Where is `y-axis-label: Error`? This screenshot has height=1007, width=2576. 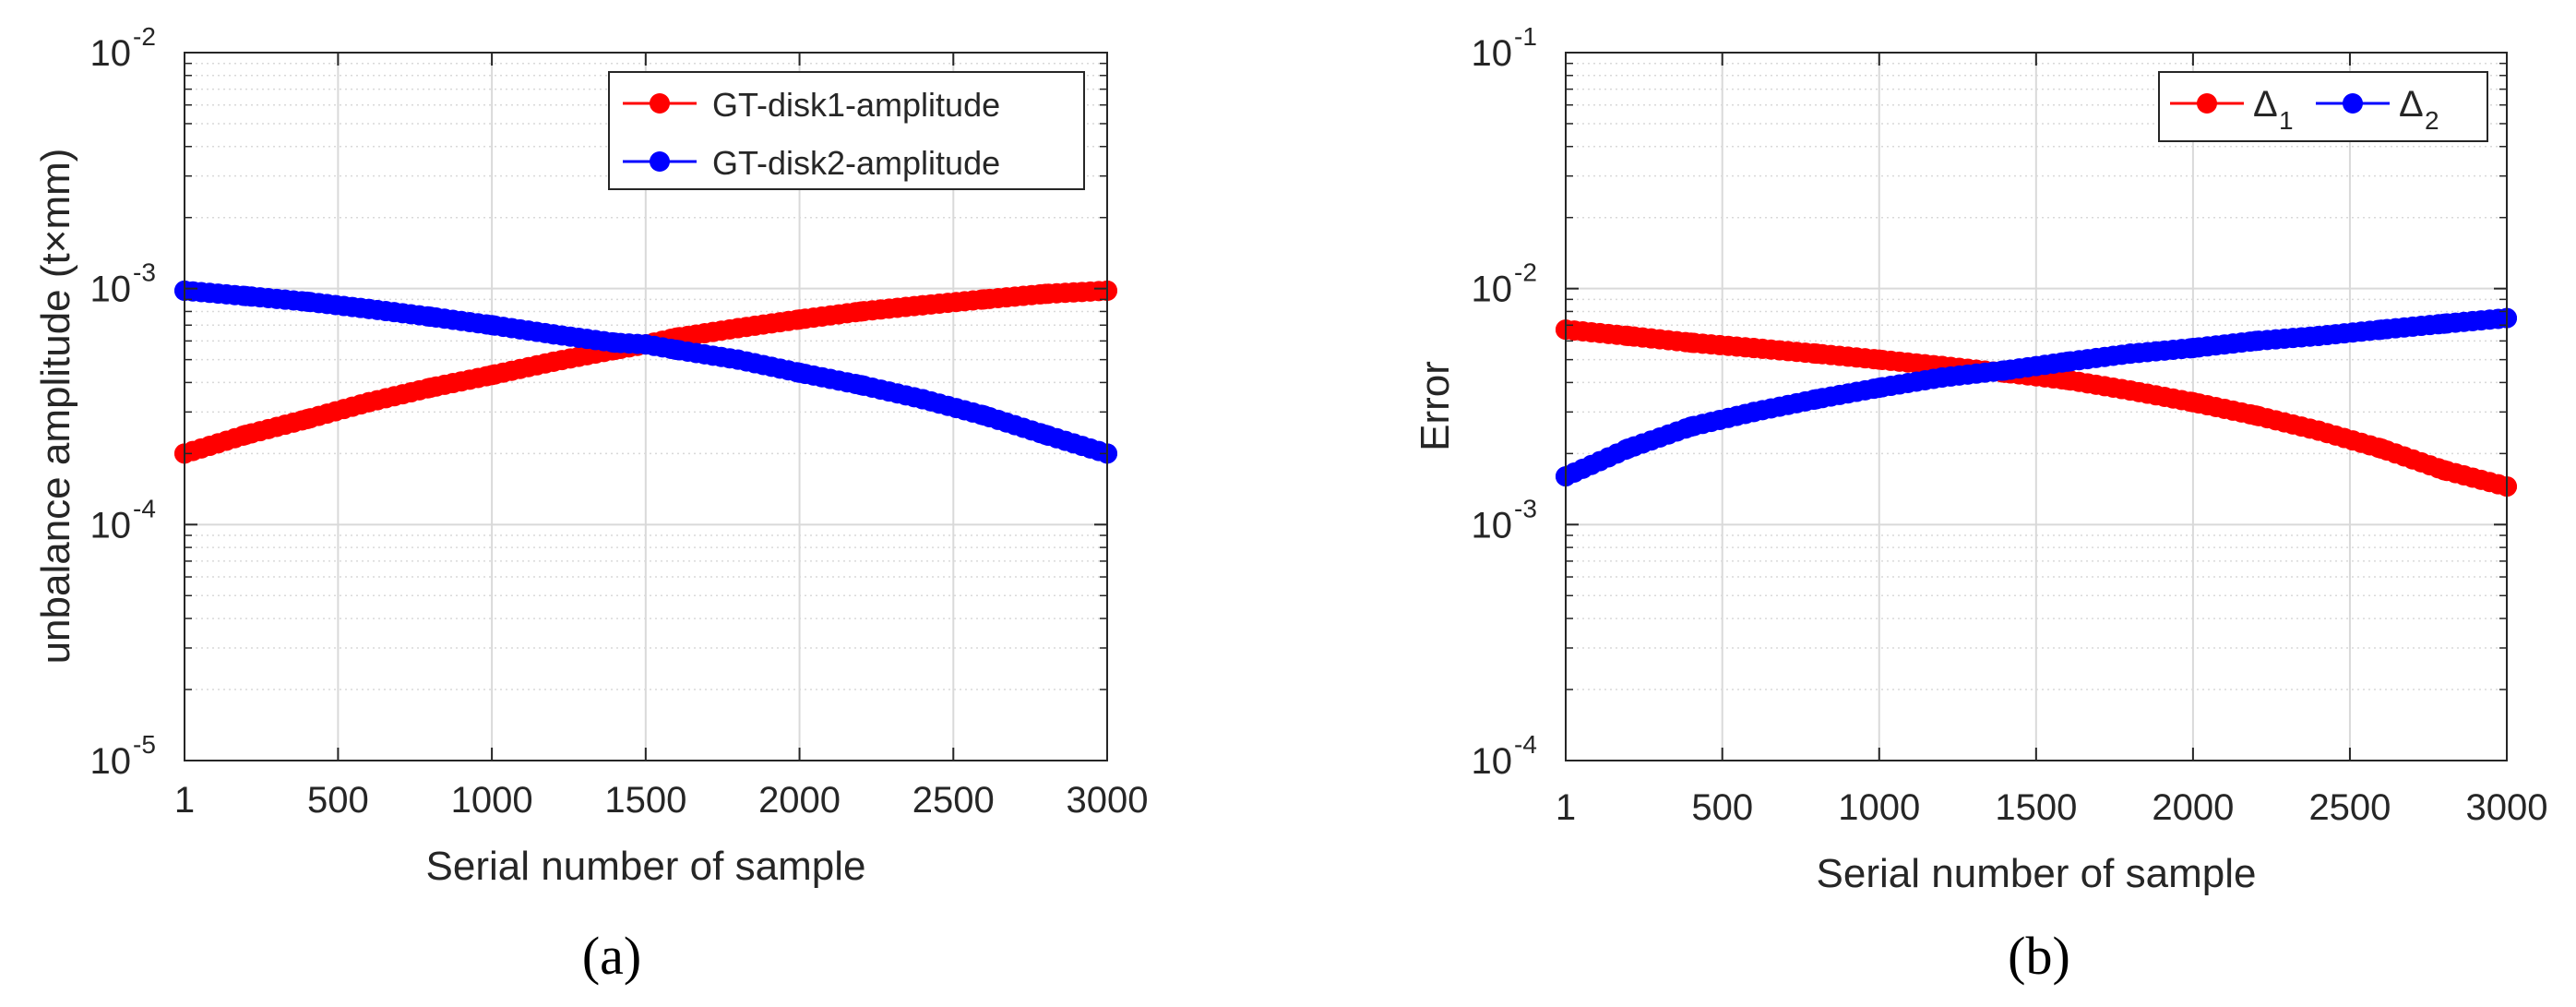 y-axis-label: Error is located at coordinates (1435, 406).